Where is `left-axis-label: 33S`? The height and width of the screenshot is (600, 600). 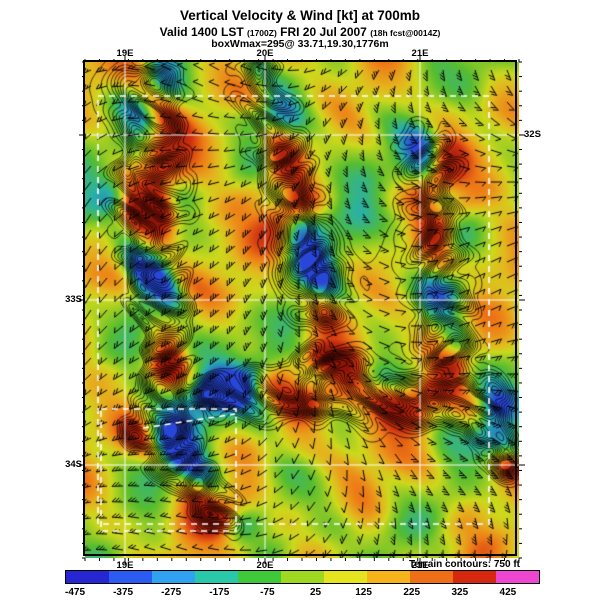 left-axis-label: 33S is located at coordinates (73, 299).